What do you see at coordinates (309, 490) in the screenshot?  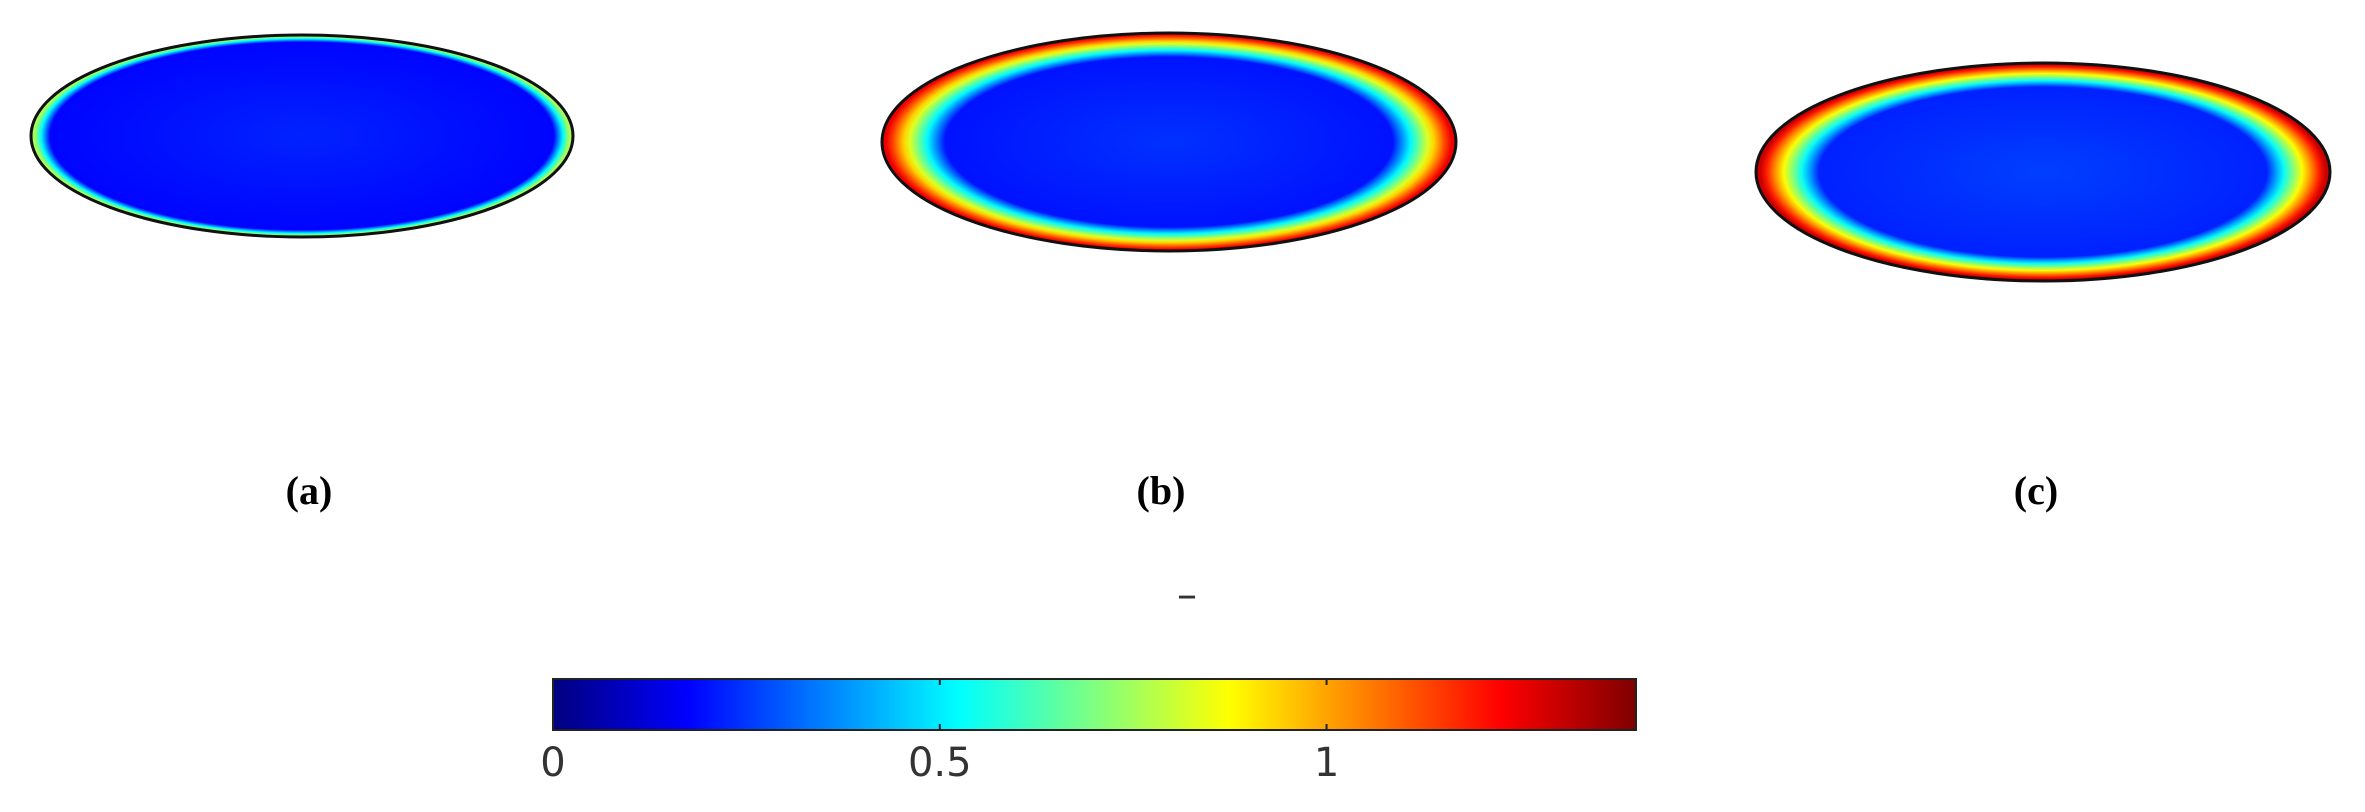 I see `panel-label: (a)` at bounding box center [309, 490].